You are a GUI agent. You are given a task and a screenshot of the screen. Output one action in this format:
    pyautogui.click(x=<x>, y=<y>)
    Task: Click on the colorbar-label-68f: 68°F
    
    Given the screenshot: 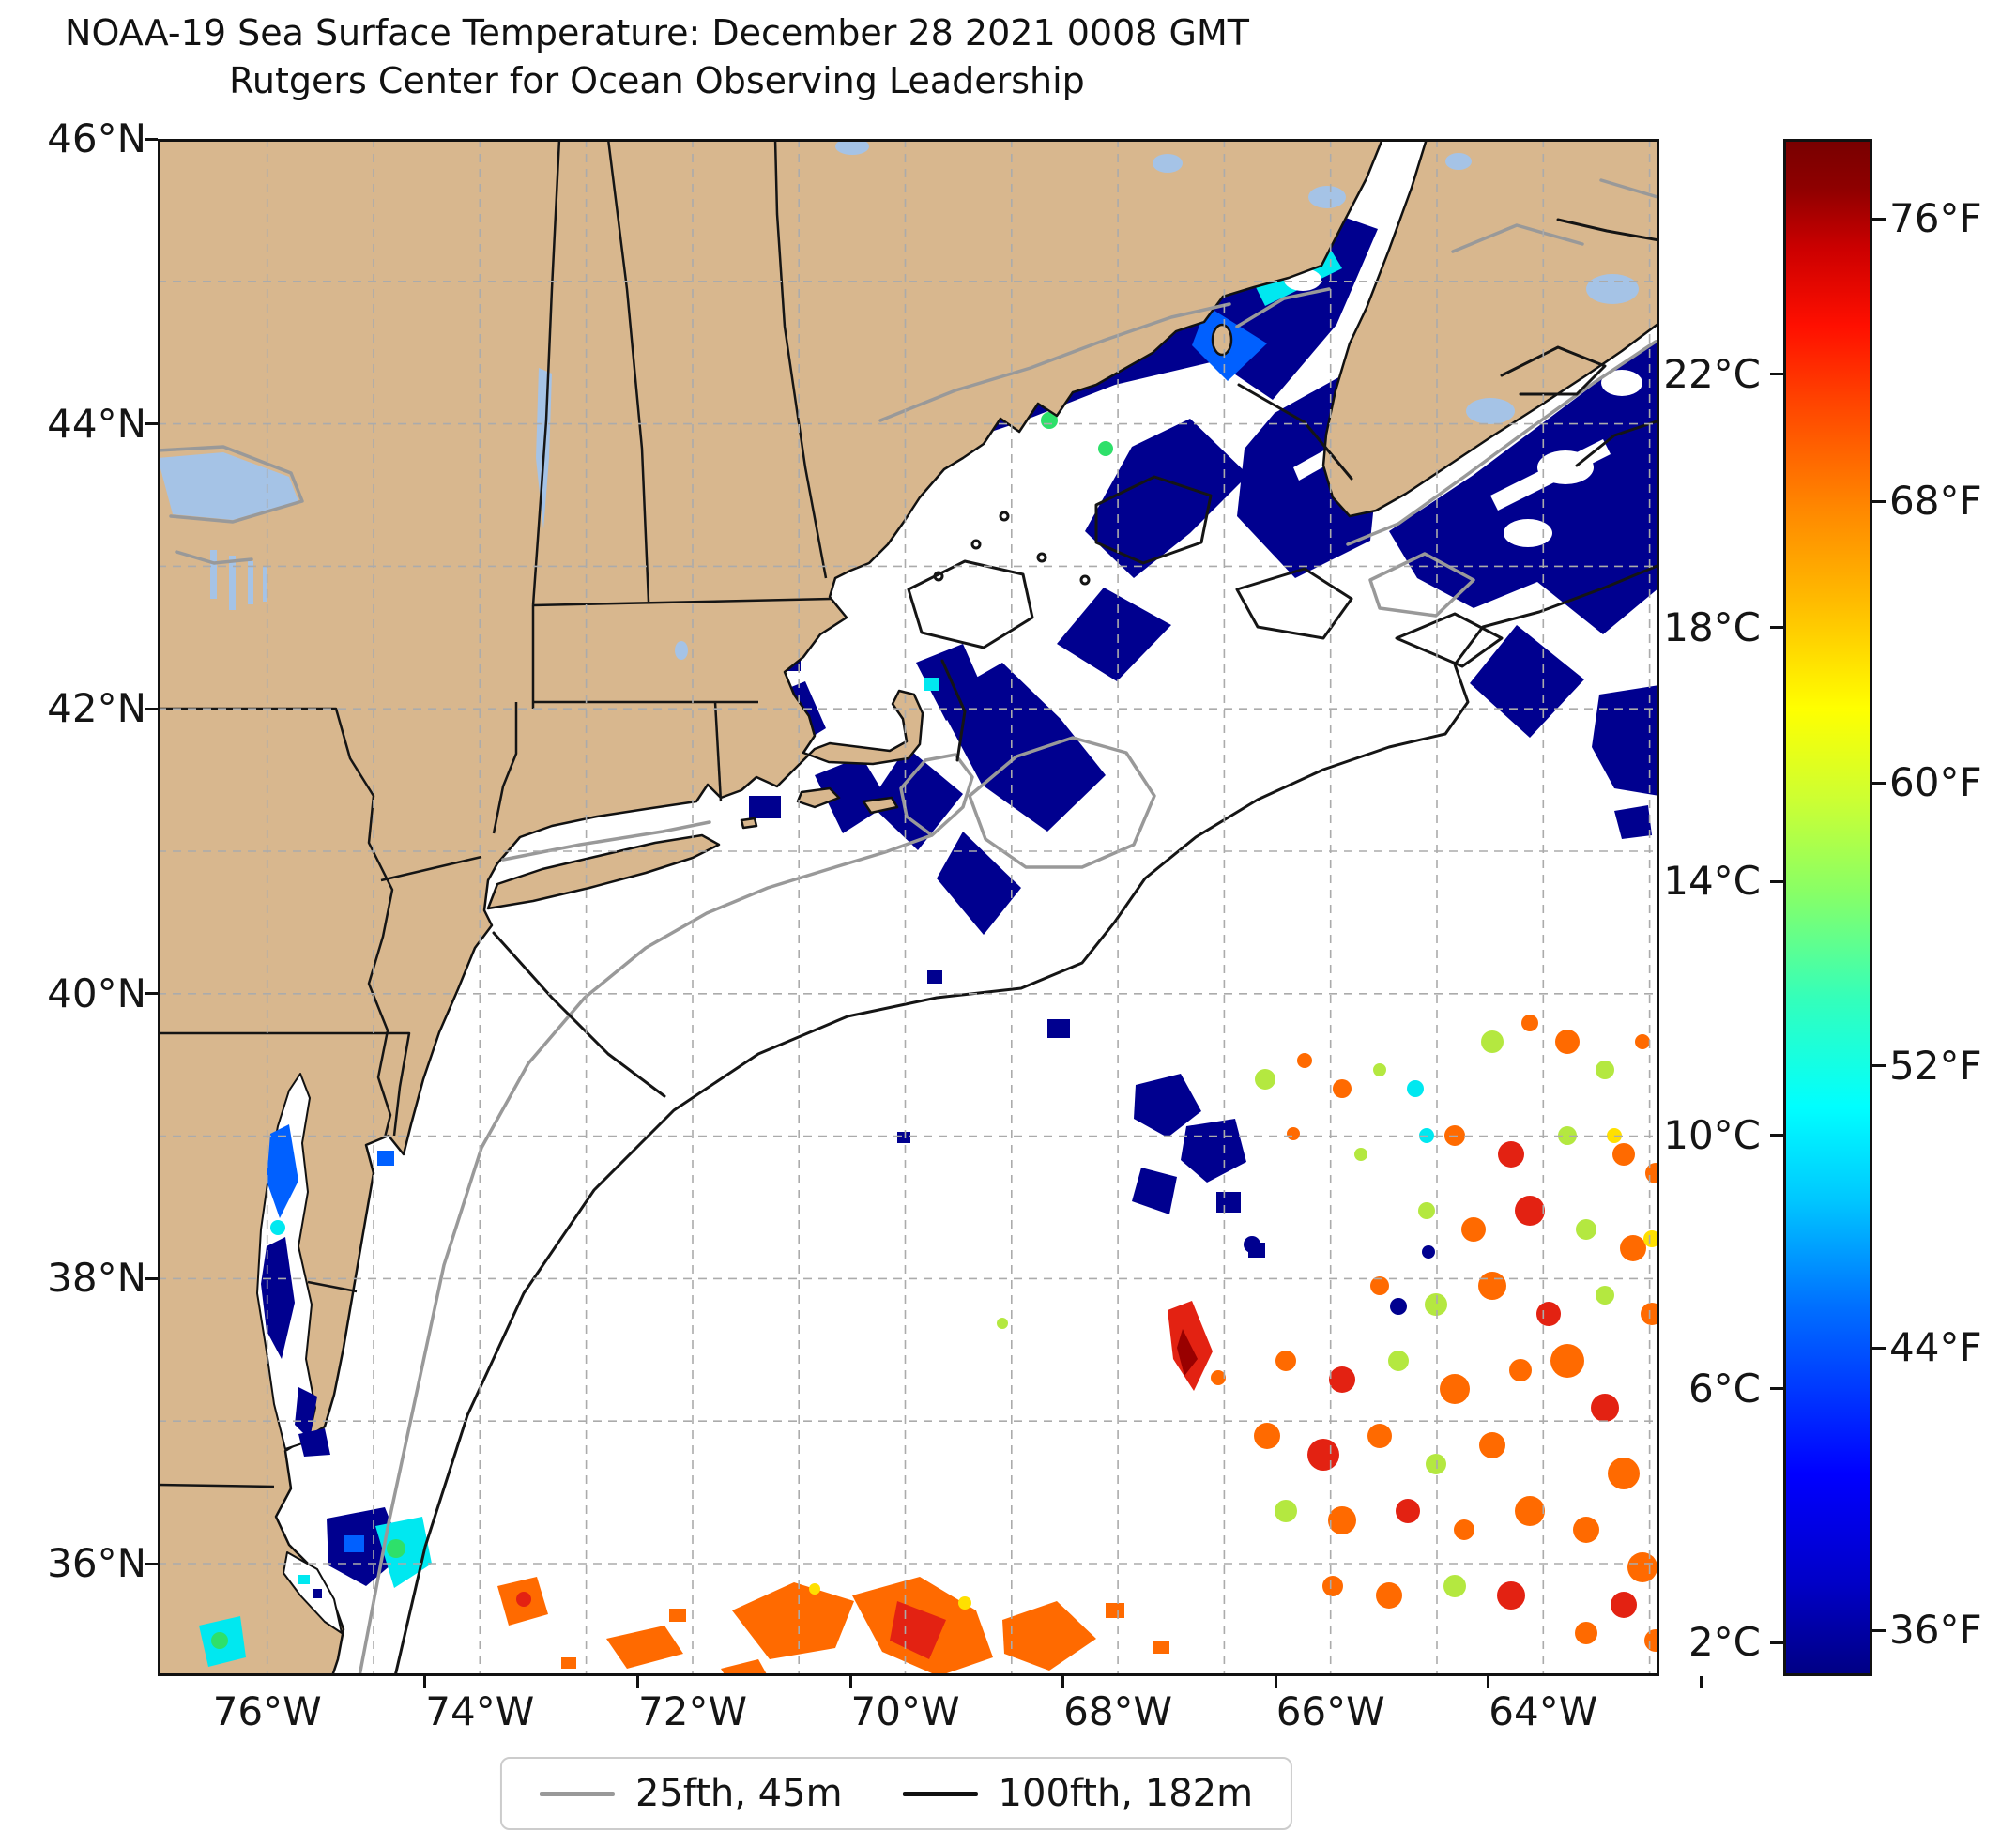 What is the action you would take?
    pyautogui.click(x=1935, y=502)
    